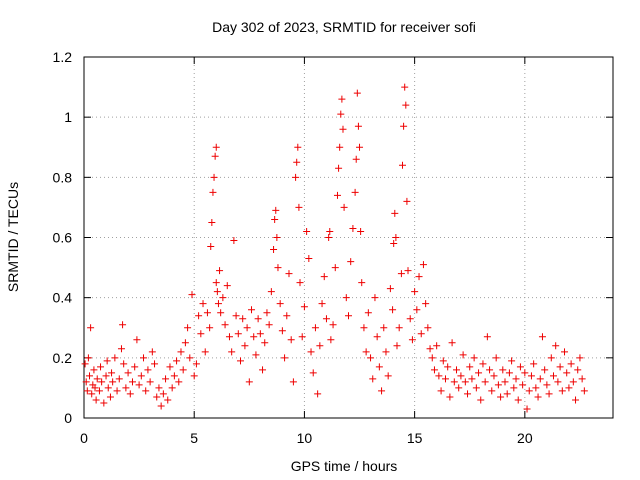 This screenshot has width=640, height=480. I want to click on y-tick-label: 1, so click(68, 117).